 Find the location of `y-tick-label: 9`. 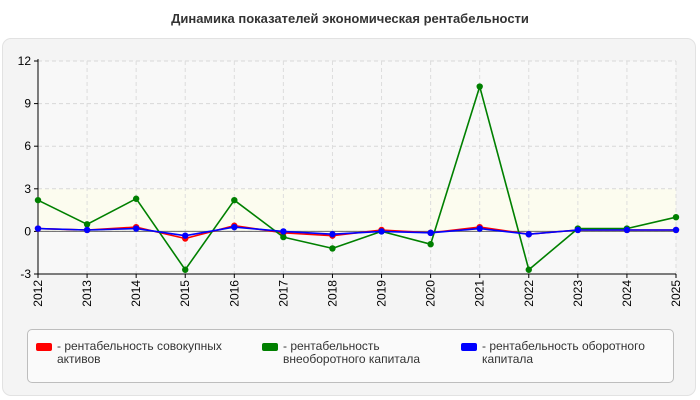

y-tick-label: 9 is located at coordinates (27, 104).